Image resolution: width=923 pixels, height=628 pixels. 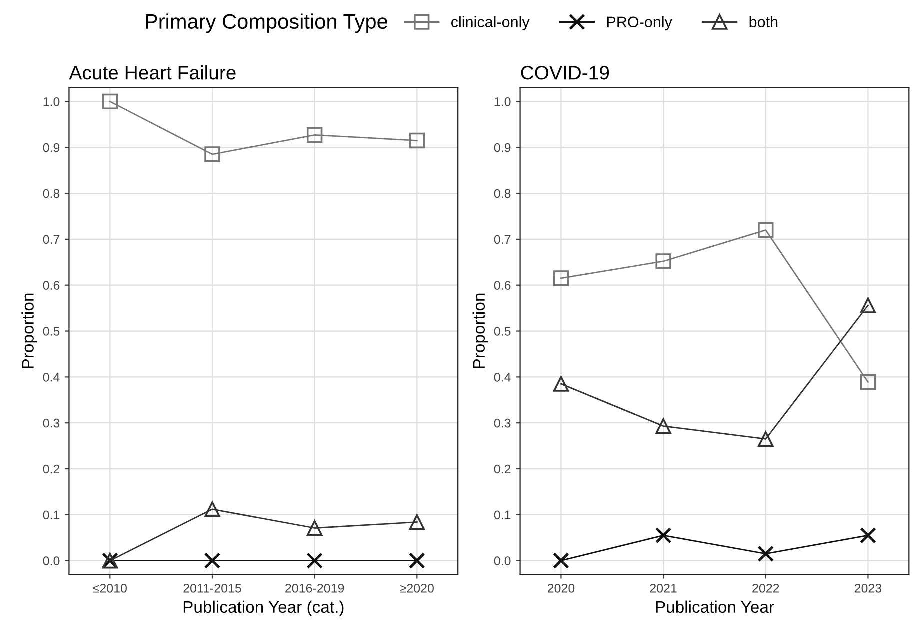 I want to click on x-tick-label: 2021, so click(x=663, y=588).